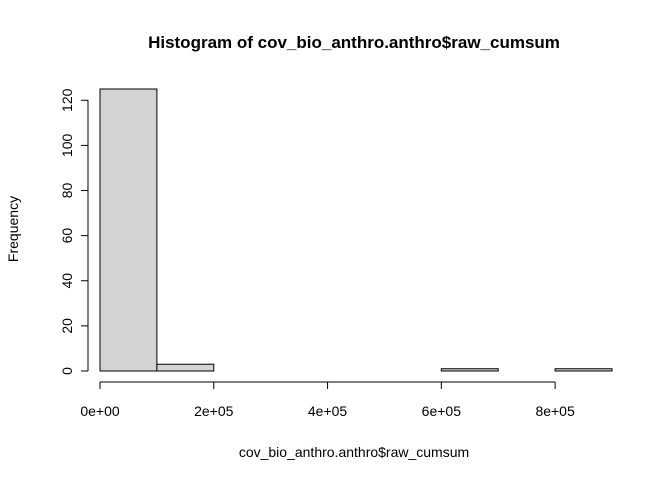 The image size is (672, 480). What do you see at coordinates (100, 411) in the screenshot?
I see `x-tick-label: 0e+00` at bounding box center [100, 411].